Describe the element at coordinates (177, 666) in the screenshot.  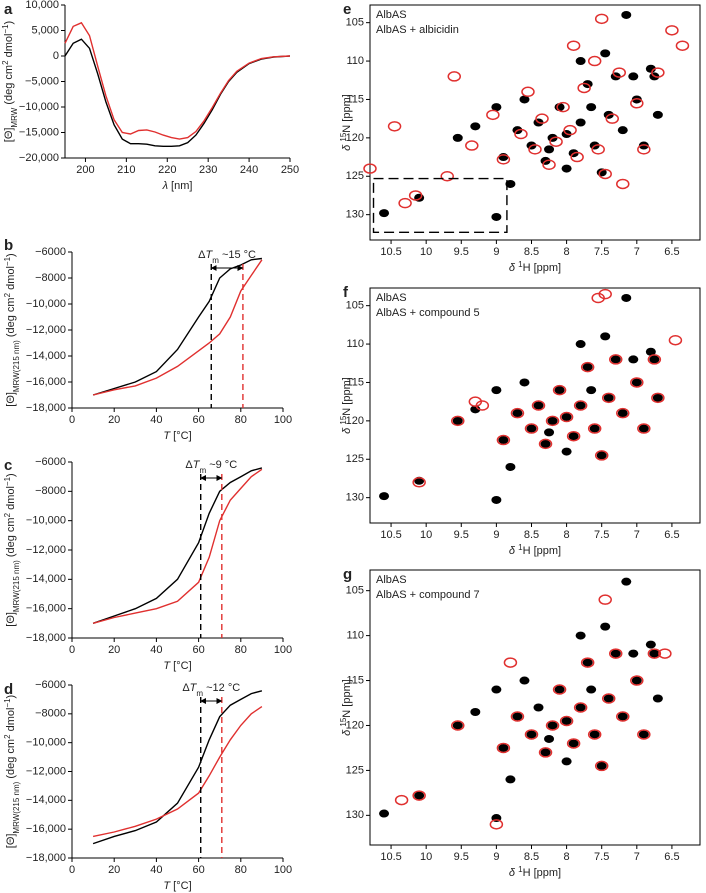
I see `x-axis-label: T [°C]` at that location.